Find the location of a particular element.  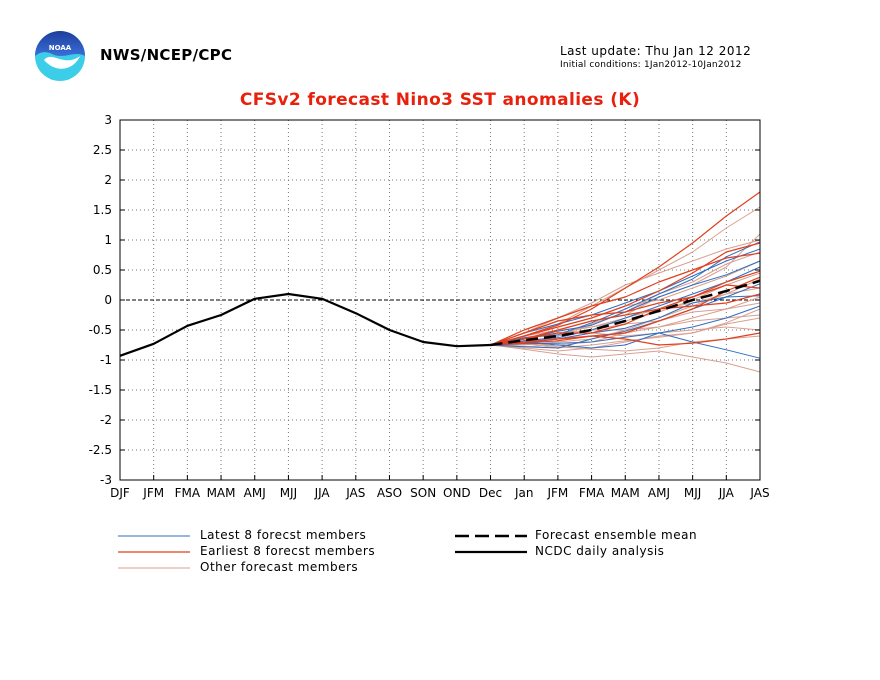

legend-label-other: Other forecast members is located at coordinates (279, 567).